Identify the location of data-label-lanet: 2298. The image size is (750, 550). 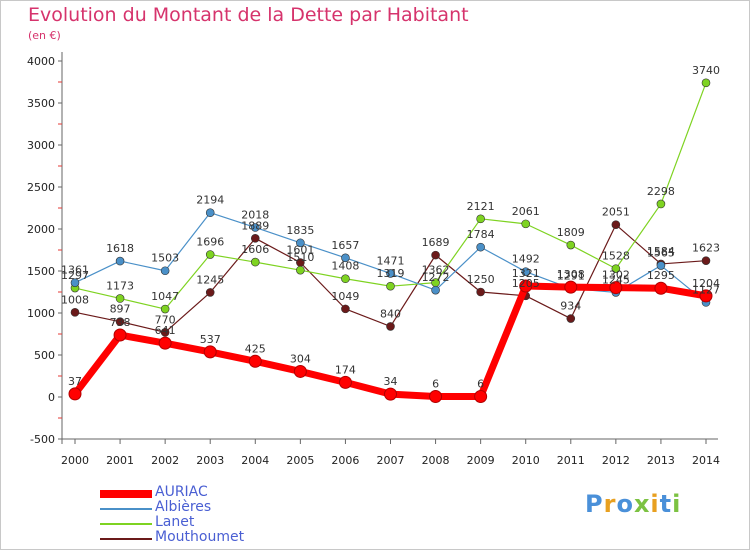
(661, 191).